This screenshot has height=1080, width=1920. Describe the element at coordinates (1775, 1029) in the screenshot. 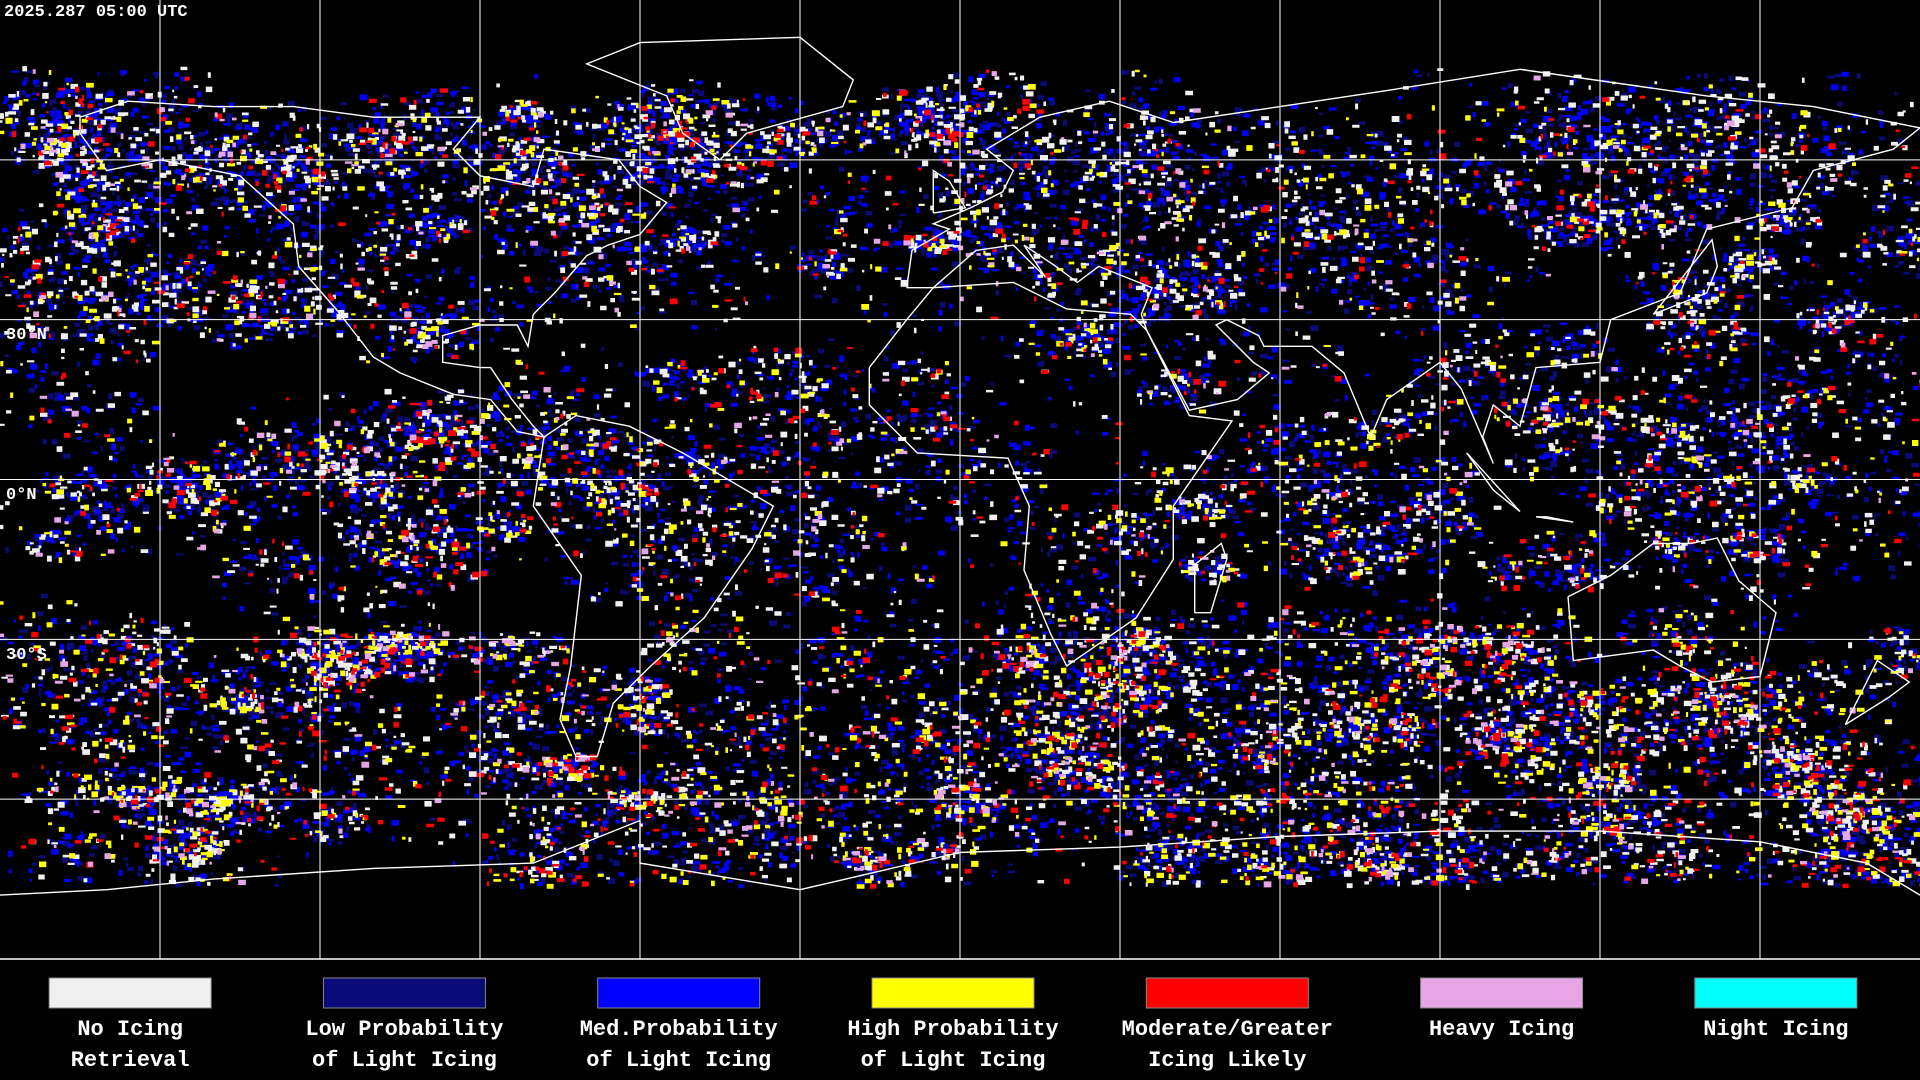

I see `legend-label: Night Icing` at that location.